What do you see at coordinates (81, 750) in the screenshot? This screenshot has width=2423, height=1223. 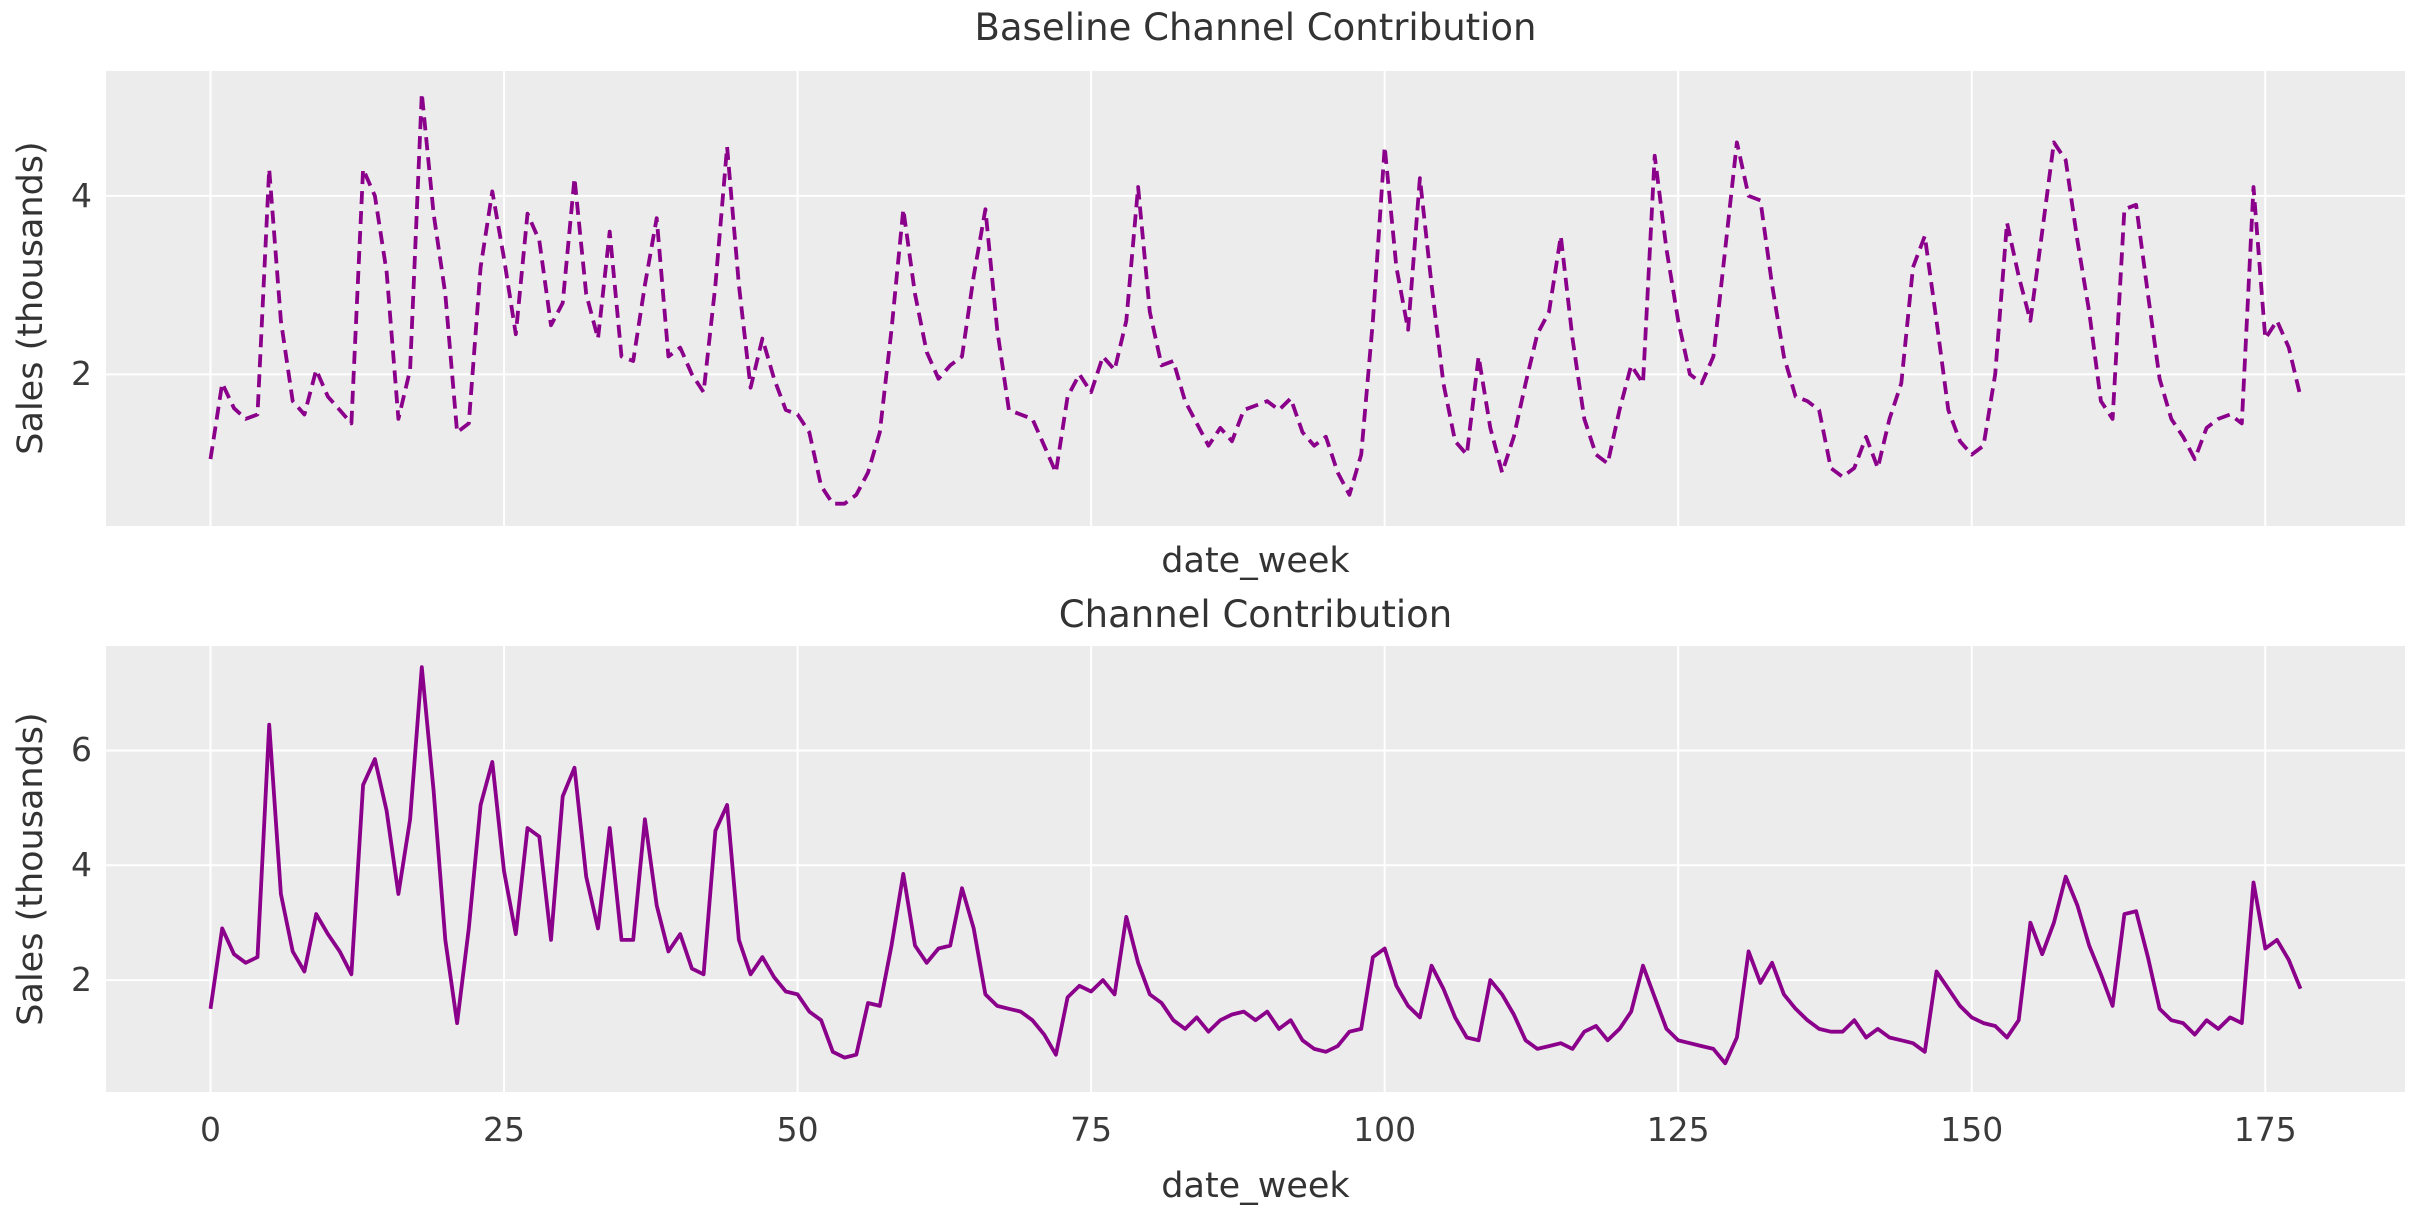 I see `y-tick-label: 6` at bounding box center [81, 750].